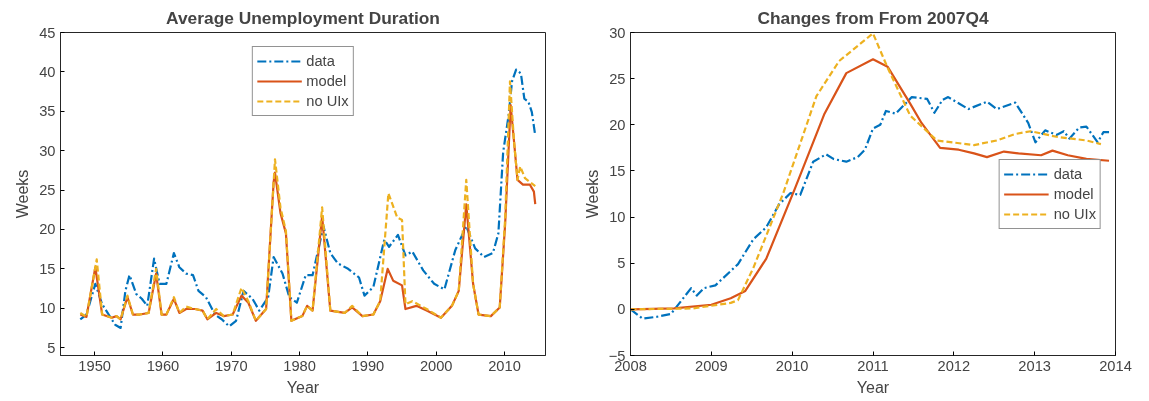  I want to click on x-tick-label: 1950, so click(94, 365).